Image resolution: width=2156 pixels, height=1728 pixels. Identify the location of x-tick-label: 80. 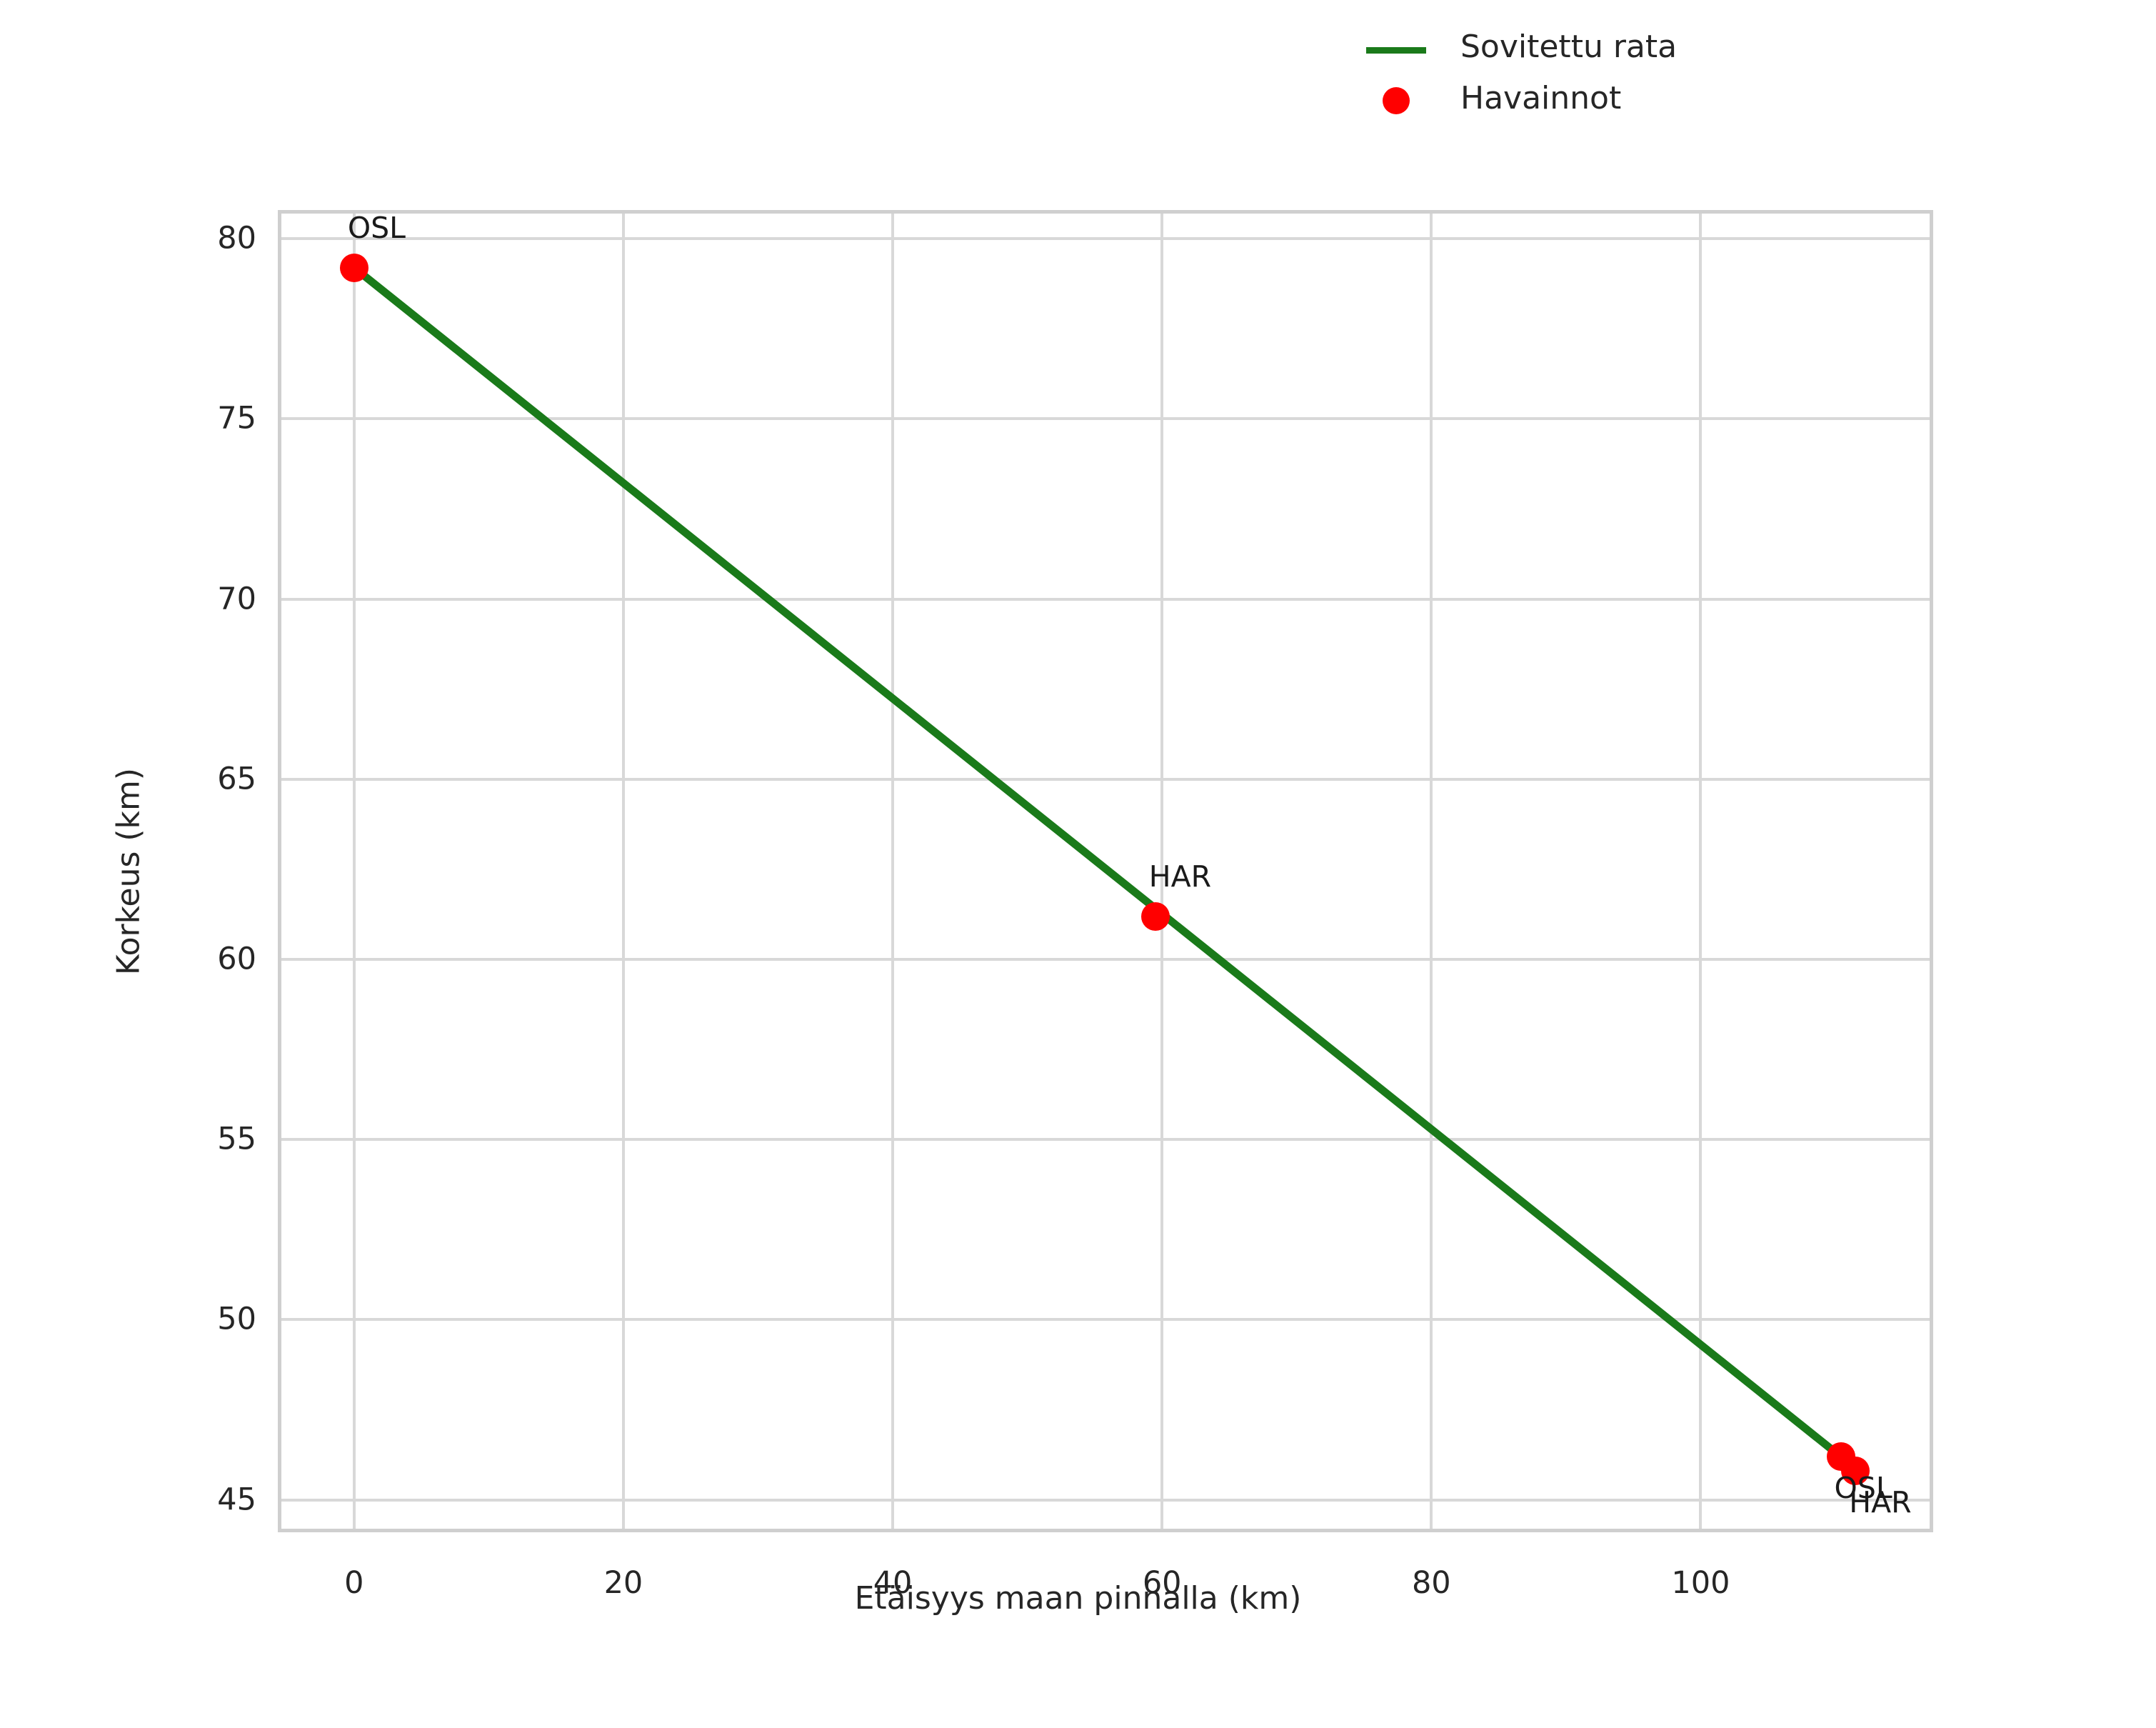
(1431, 1583).